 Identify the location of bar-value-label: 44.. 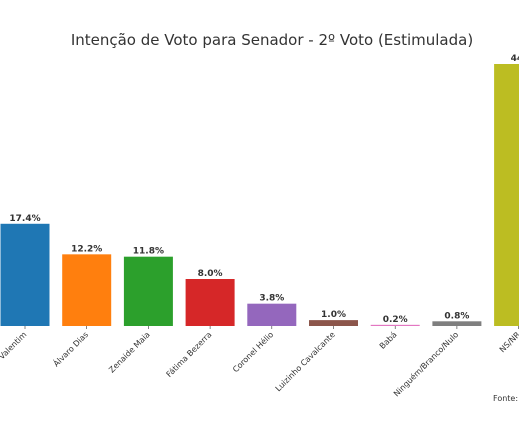
(515, 59).